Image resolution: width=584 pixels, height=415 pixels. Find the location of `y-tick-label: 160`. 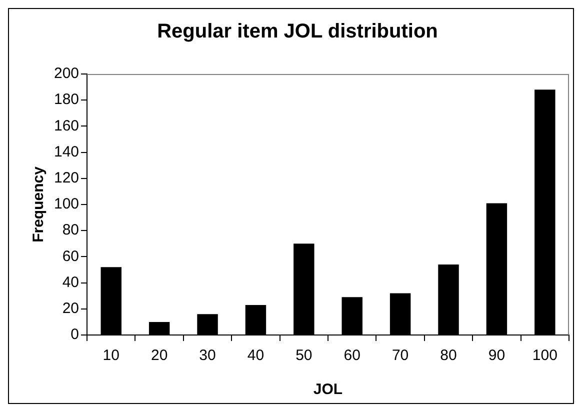

y-tick-label: 160 is located at coordinates (67, 125).